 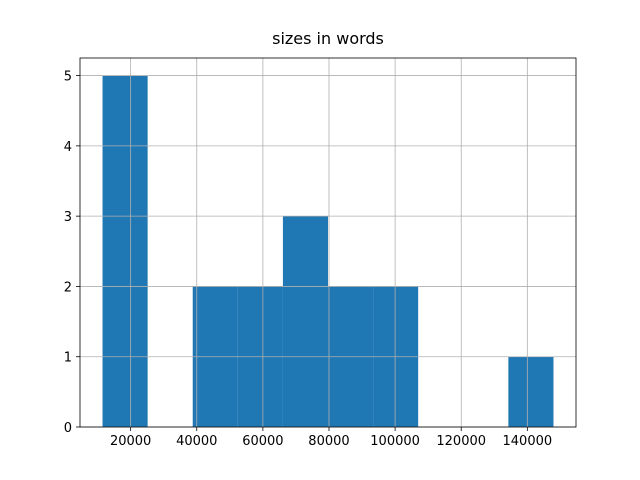 I want to click on x-tick-label: 120000, so click(x=461, y=441).